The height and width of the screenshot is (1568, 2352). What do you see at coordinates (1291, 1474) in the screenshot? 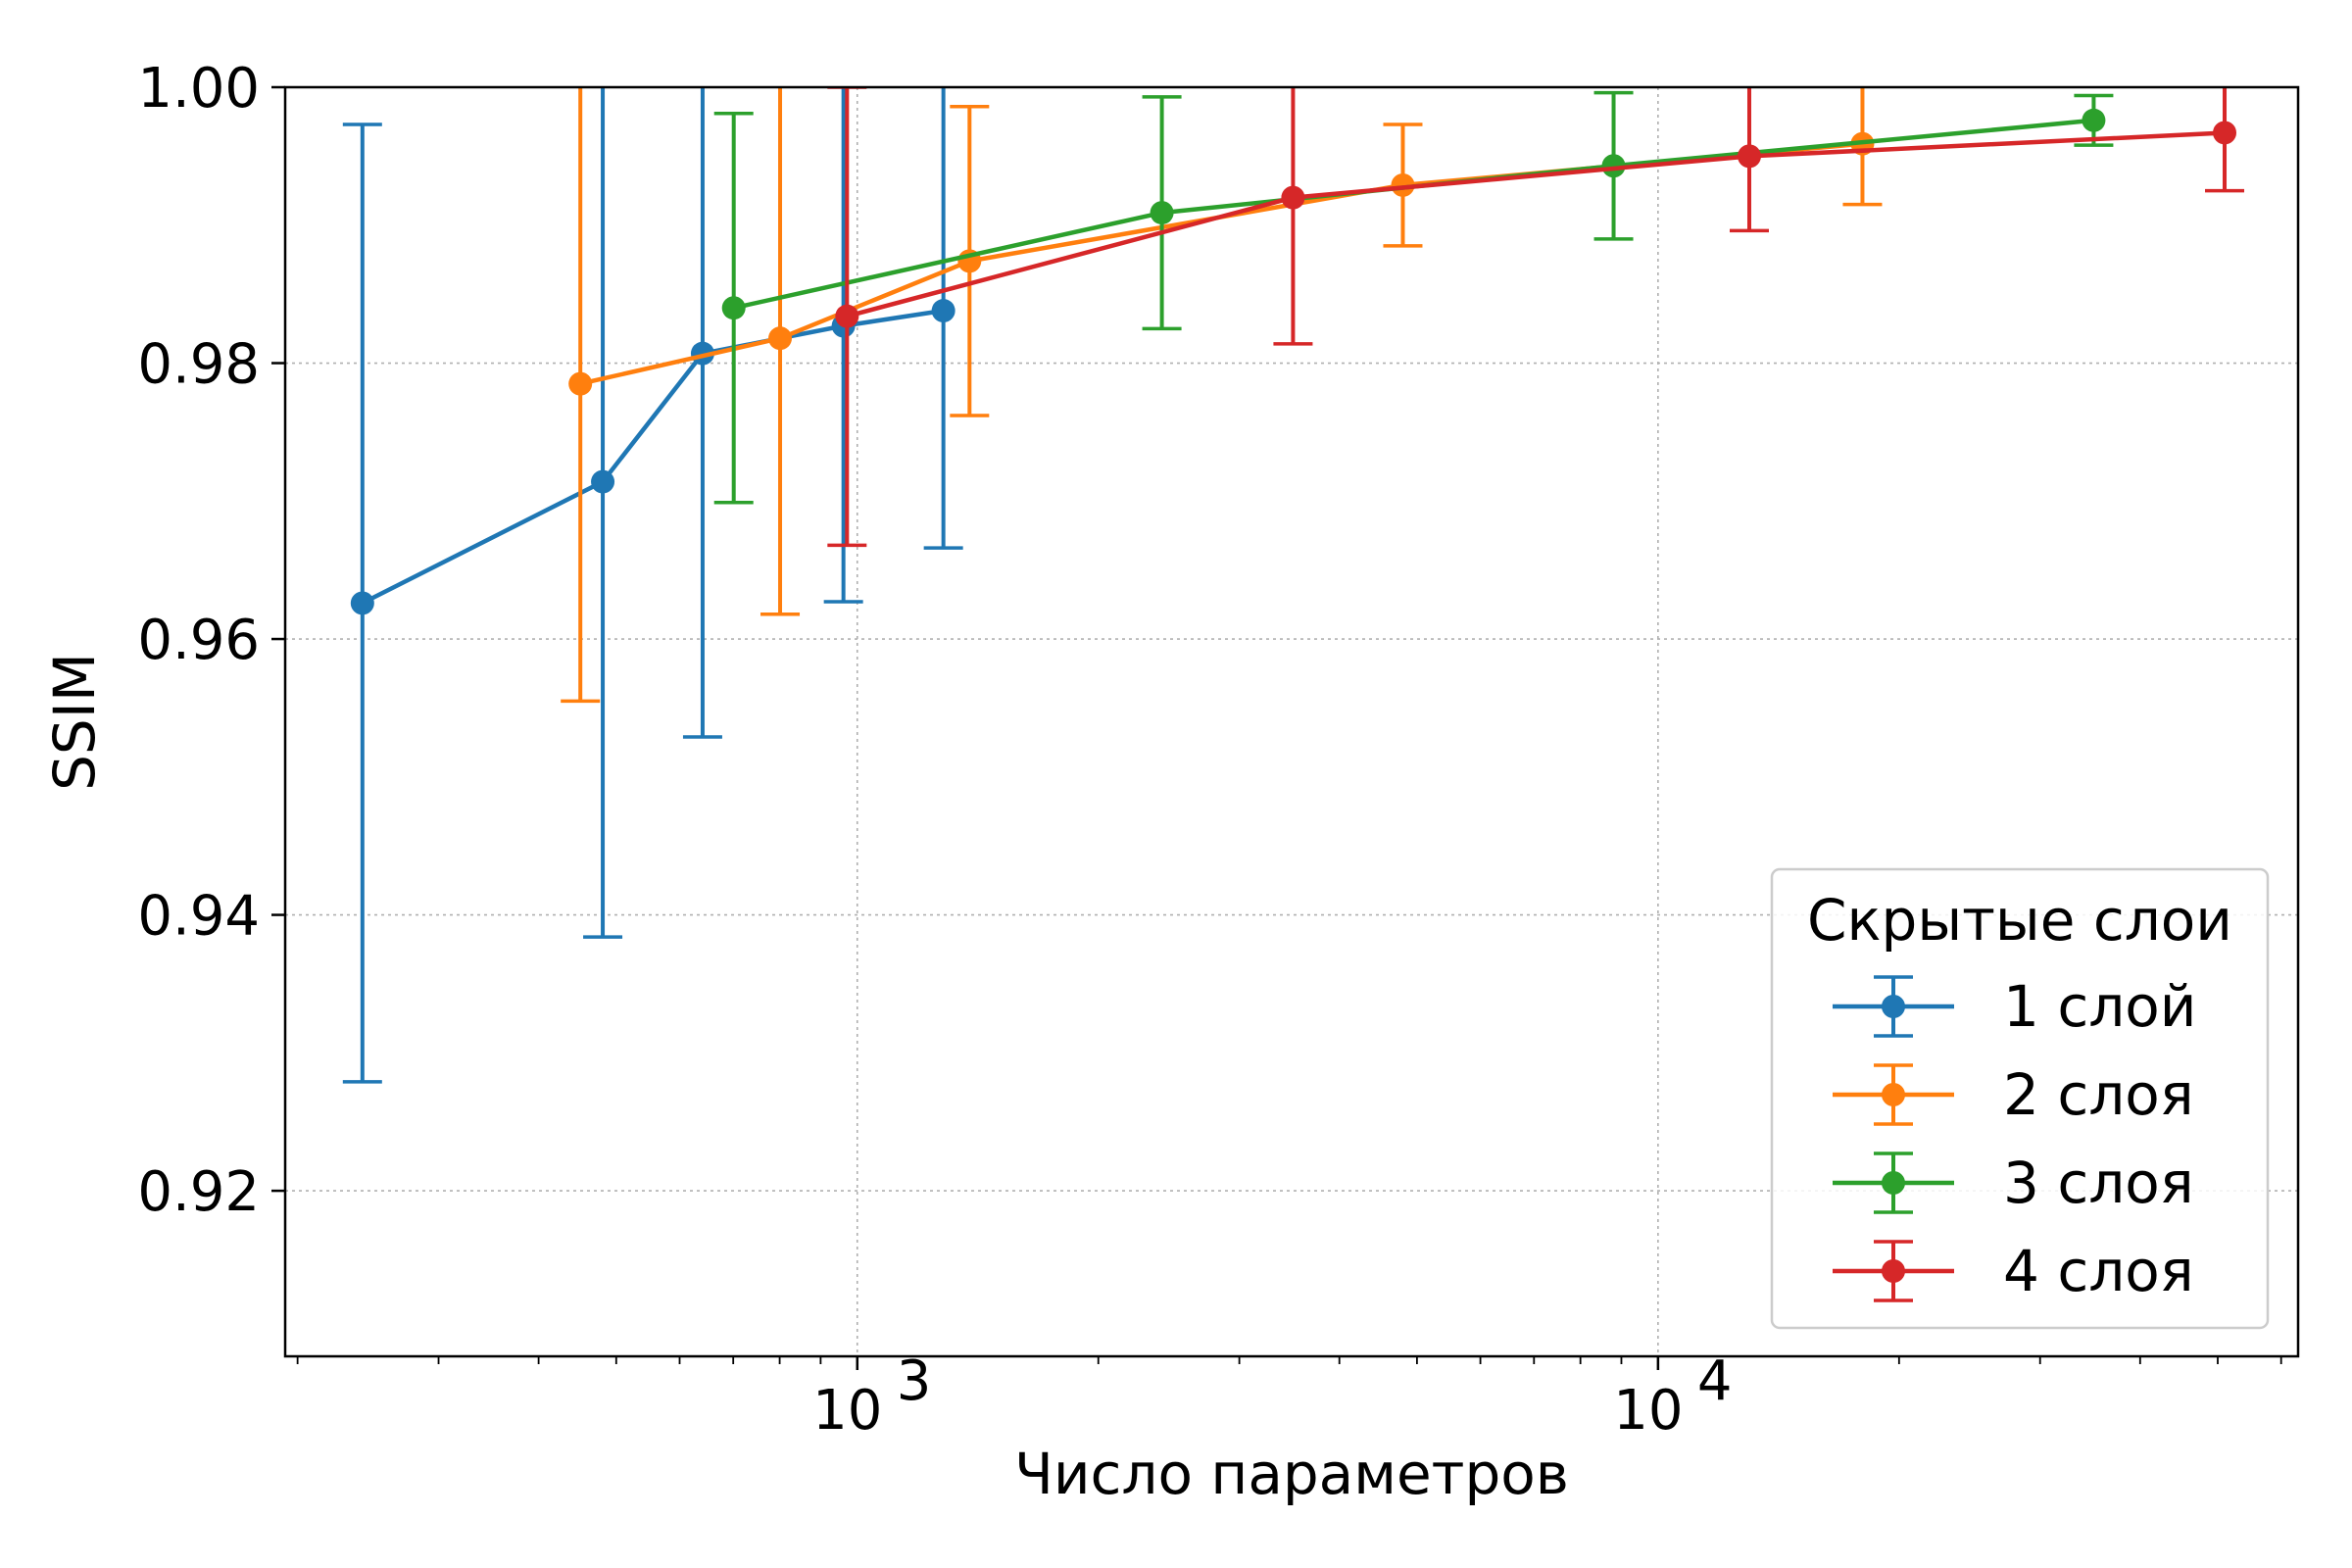
I see `x-axis-label: Число параметров` at bounding box center [1291, 1474].